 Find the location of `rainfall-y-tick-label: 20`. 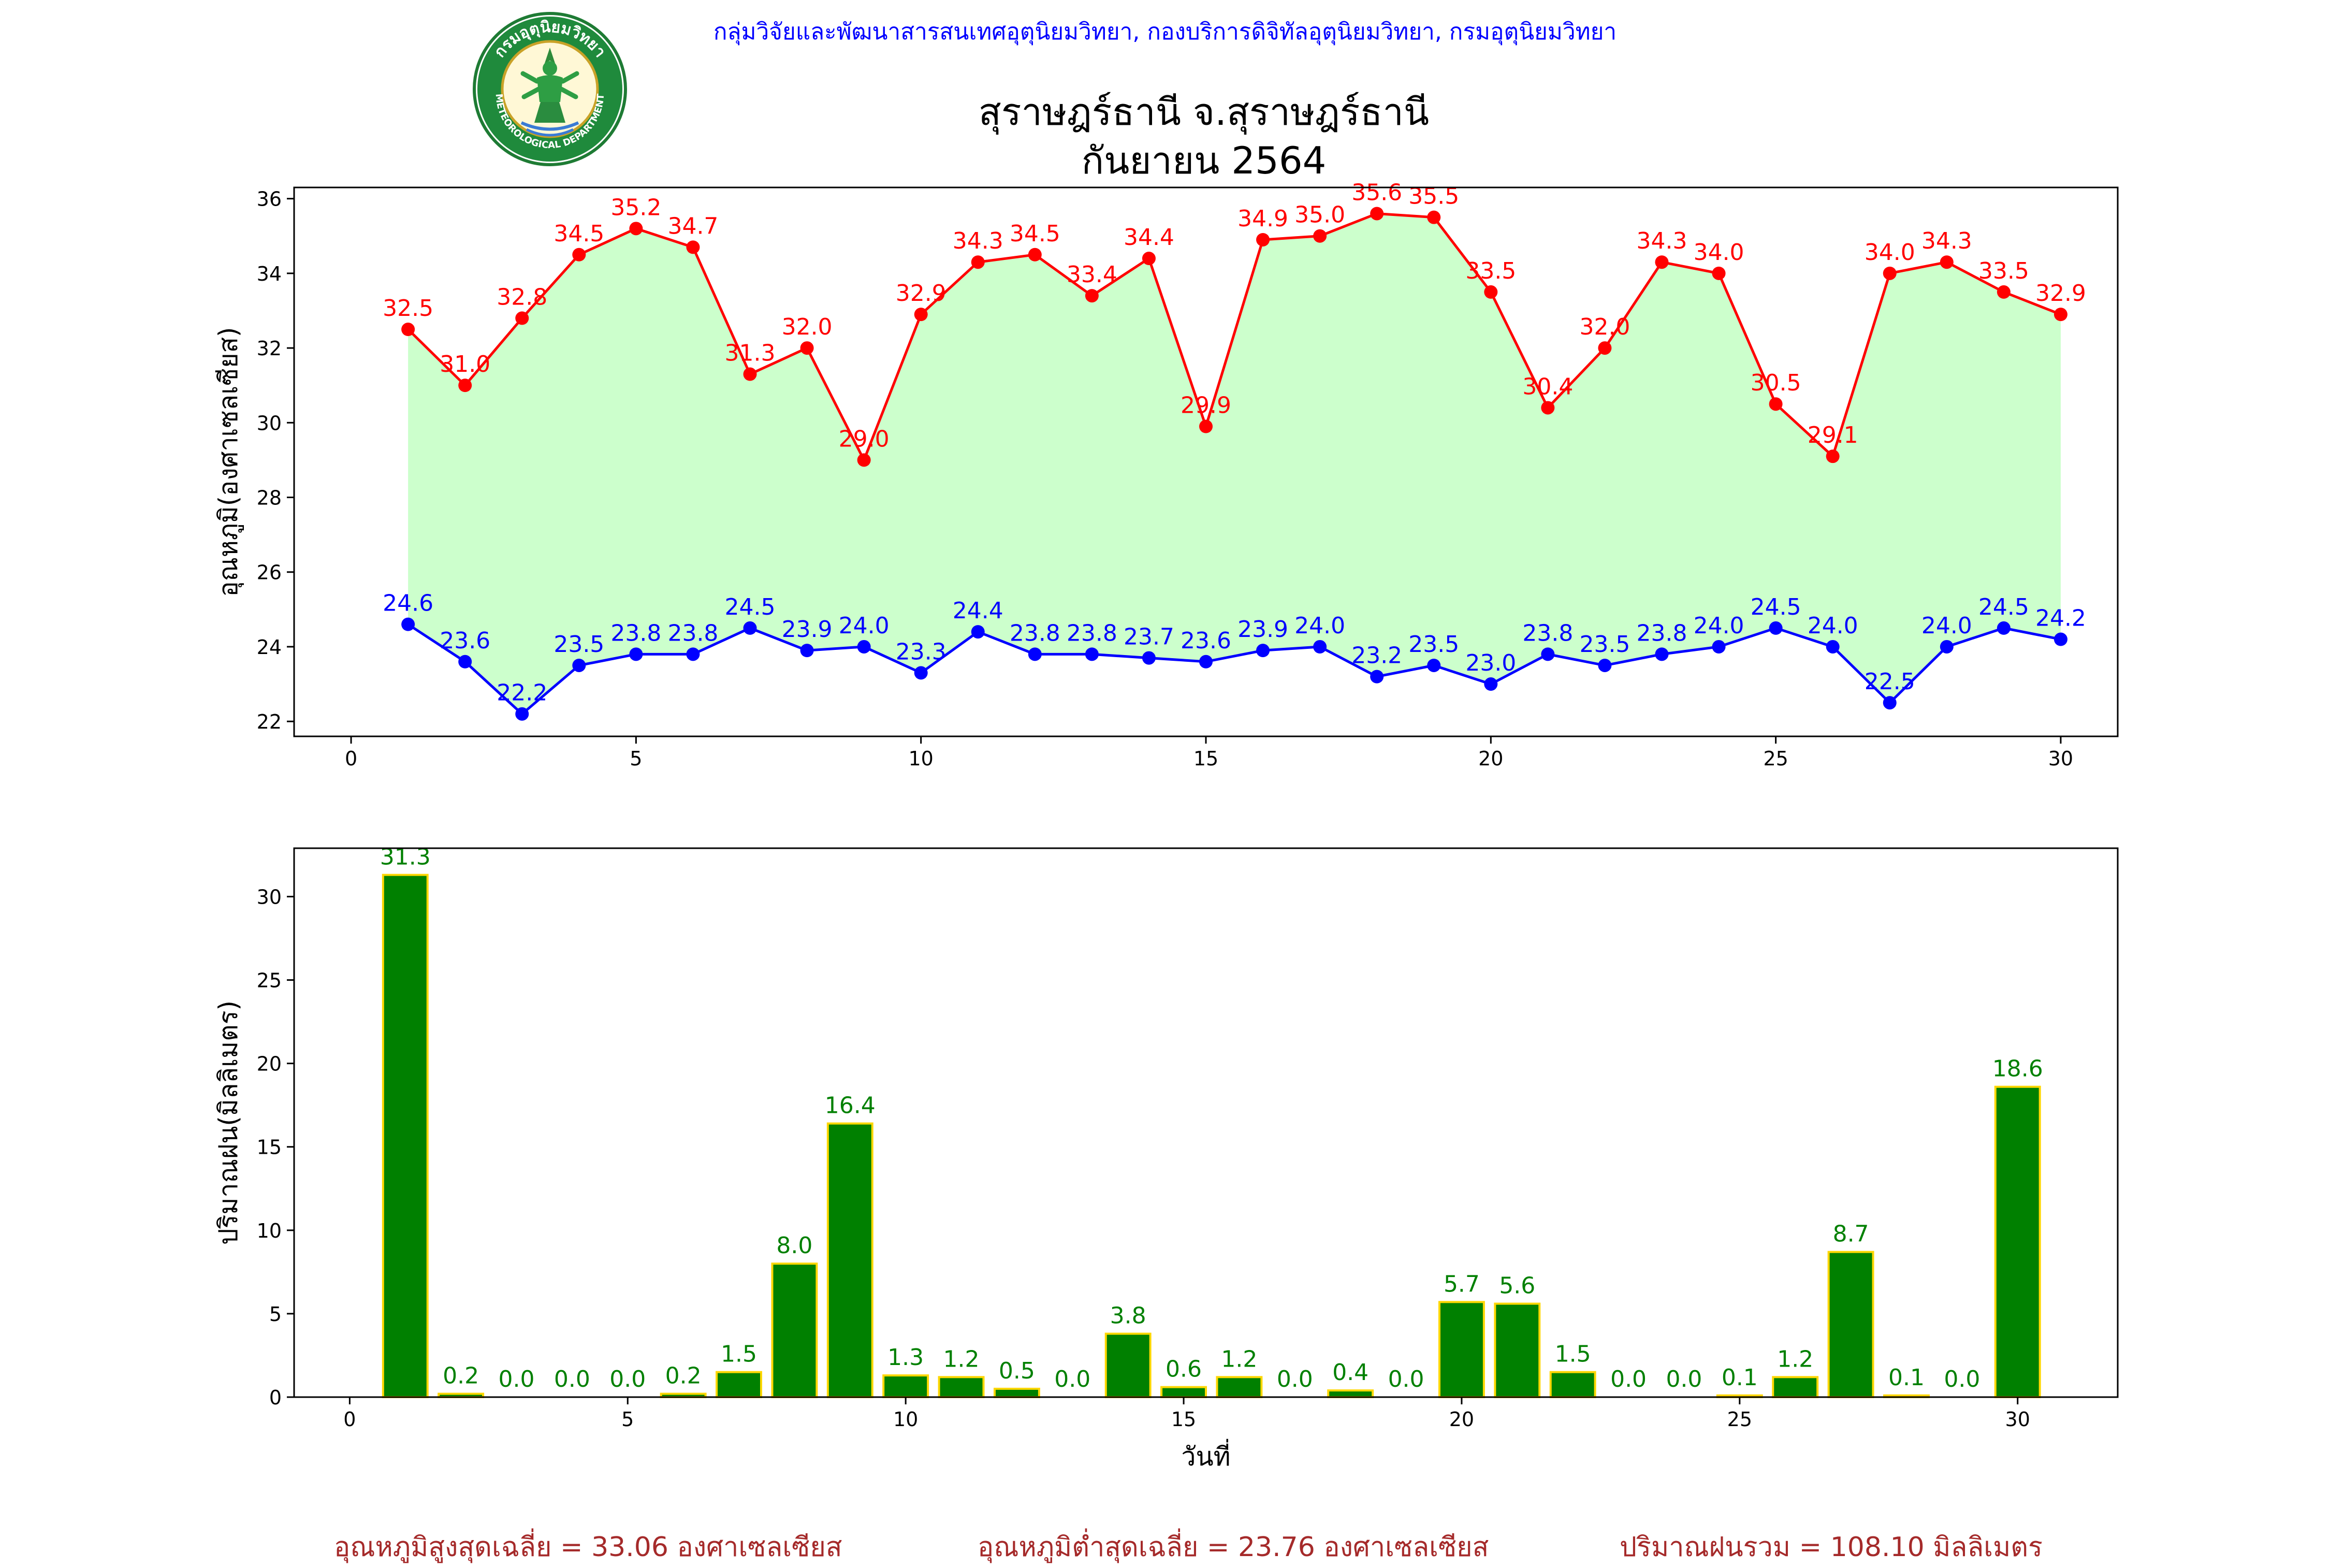

rainfall-y-tick-label: 20 is located at coordinates (269, 1064).